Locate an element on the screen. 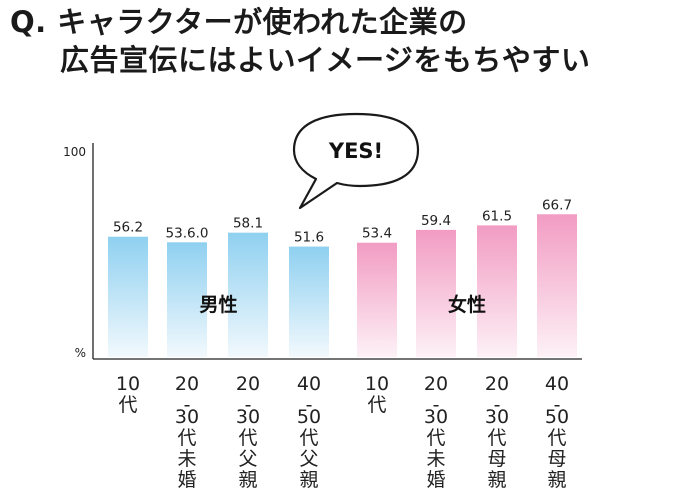  question-line-1: Q. キャラクターが使われた企業の is located at coordinates (239, 22).